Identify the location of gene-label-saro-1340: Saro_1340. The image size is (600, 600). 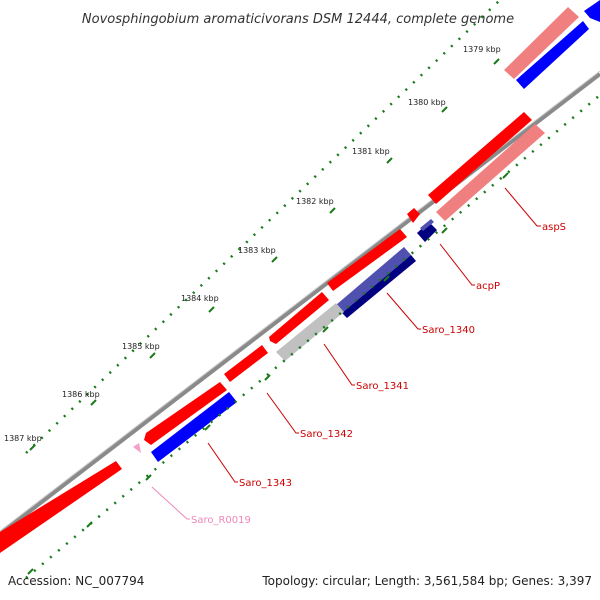
(448, 330).